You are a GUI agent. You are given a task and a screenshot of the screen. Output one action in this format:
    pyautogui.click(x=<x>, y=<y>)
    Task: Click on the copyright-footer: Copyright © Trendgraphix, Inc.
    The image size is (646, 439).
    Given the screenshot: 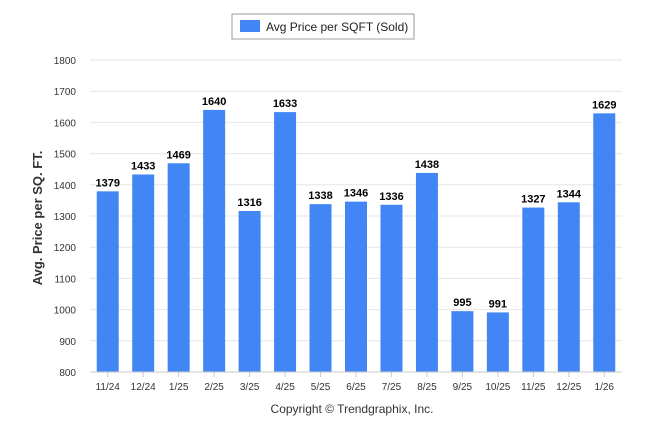 What is the action you would take?
    pyautogui.click(x=352, y=409)
    